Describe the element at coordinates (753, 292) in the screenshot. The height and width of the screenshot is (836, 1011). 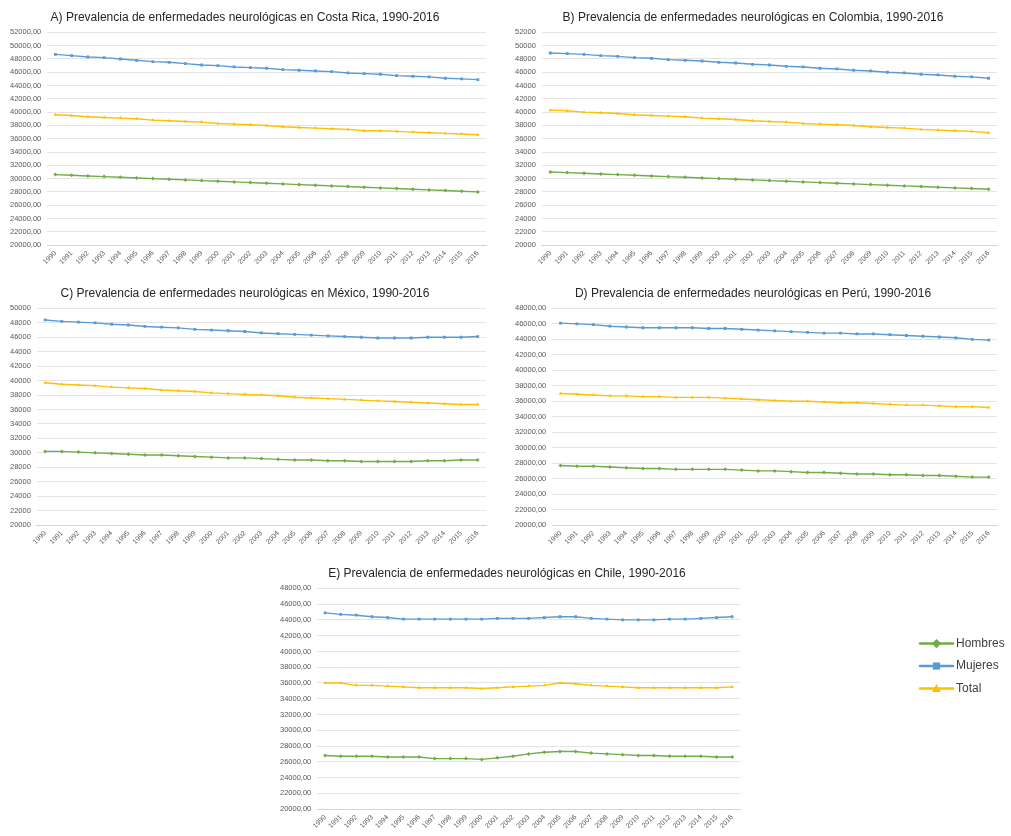
I see `chart-title: D) Prevalencia de enfermedades neurológicas en Perú, 1990-2016` at that location.